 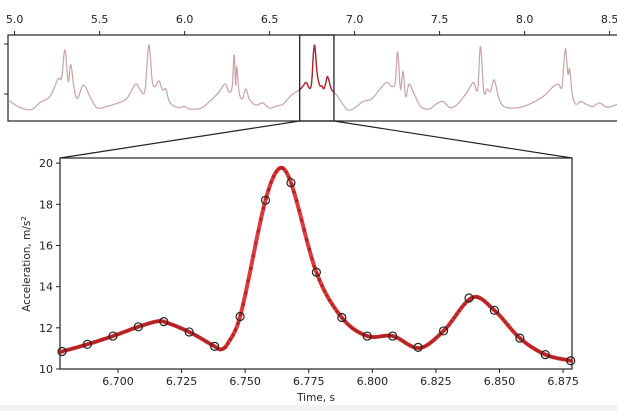 What do you see at coordinates (440, 19) in the screenshot?
I see `overview-x-tick-label: 7.5` at bounding box center [440, 19].